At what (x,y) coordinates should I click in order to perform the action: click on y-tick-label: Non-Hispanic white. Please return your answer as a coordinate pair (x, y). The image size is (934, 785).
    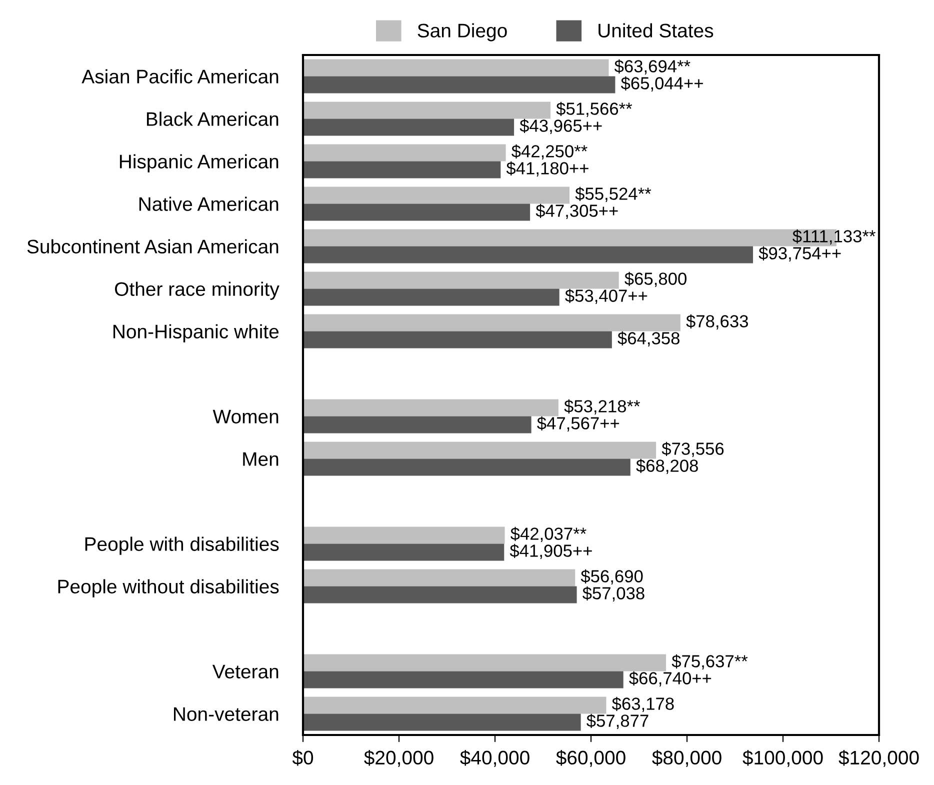
    Looking at the image, I should click on (196, 333).